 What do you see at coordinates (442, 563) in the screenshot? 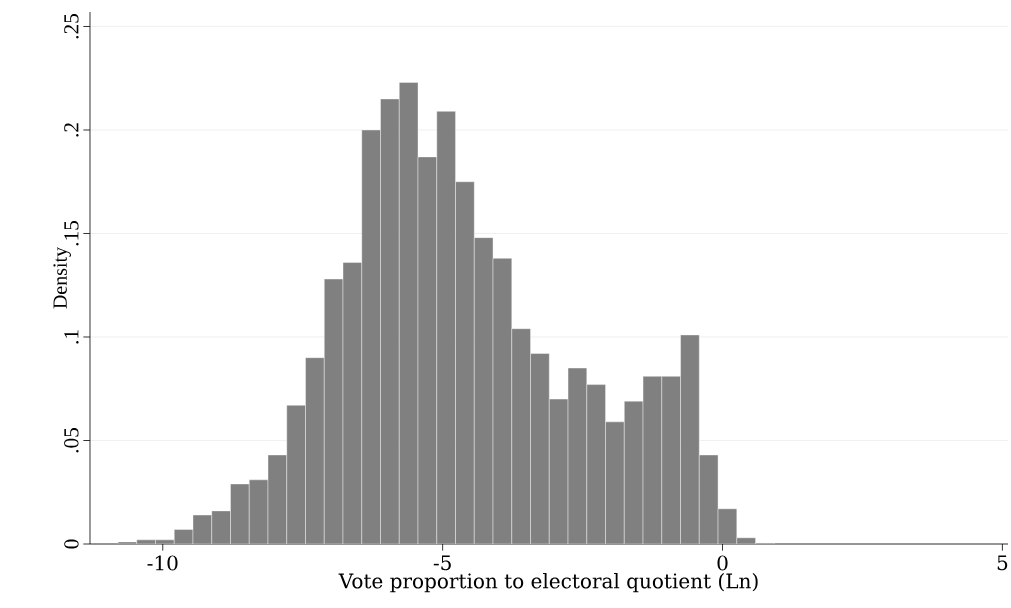
I see `x-tick-label: -5` at bounding box center [442, 563].